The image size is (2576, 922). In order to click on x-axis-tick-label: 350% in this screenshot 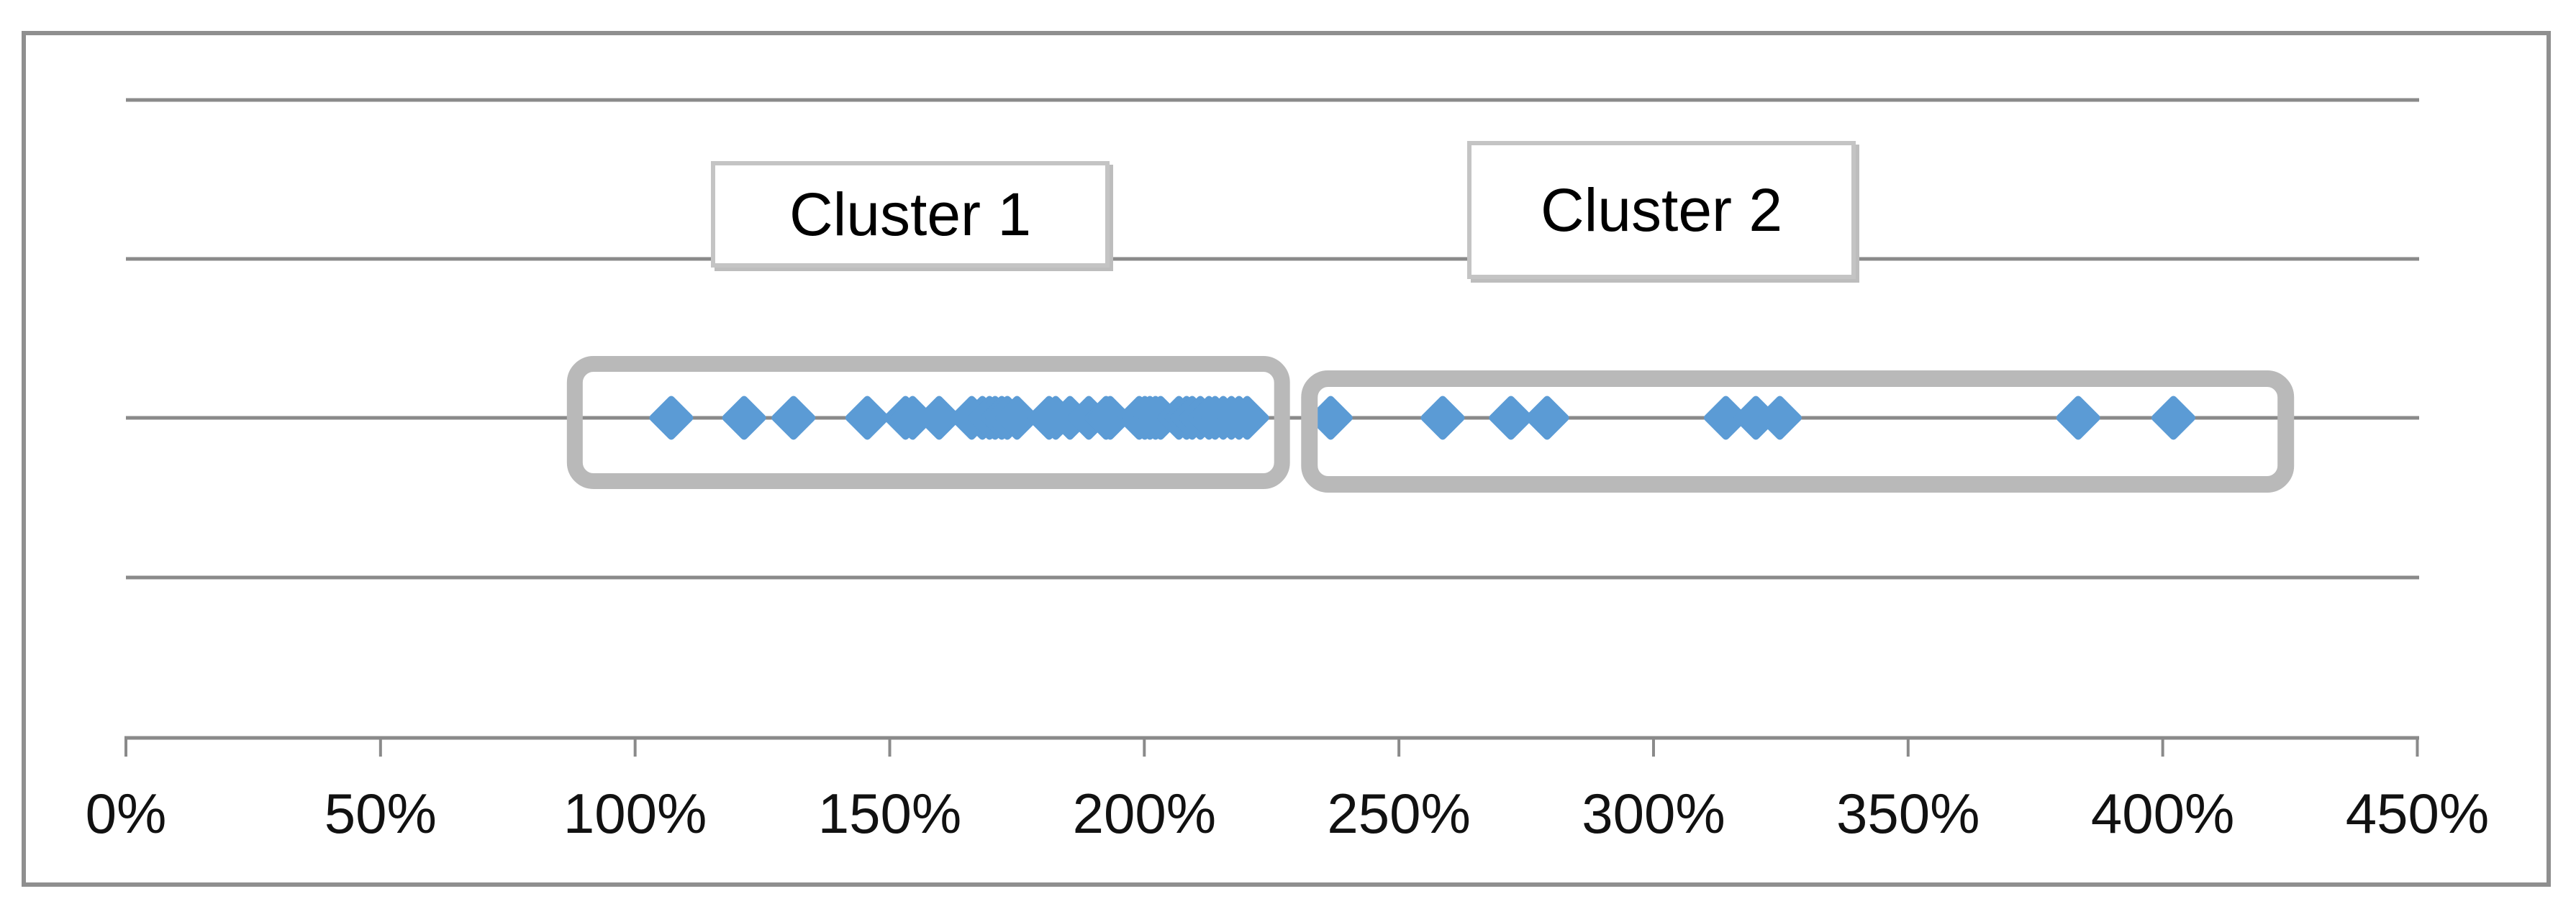, I will do `click(1908, 813)`.